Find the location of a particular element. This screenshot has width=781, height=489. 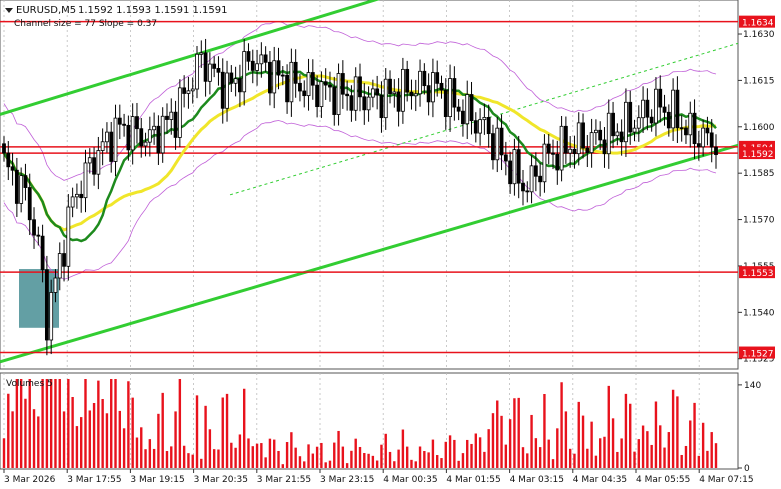

time-tick-label: 4 Mar 01:55 is located at coordinates (473, 480).